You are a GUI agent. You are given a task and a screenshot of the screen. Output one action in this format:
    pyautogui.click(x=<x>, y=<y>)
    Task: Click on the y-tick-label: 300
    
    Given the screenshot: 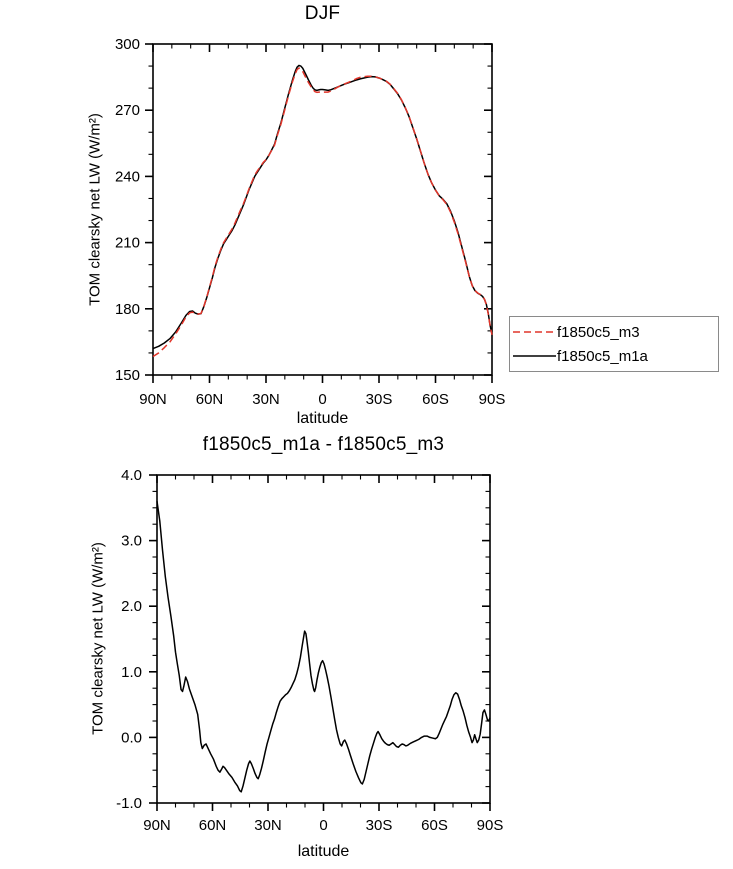 What is the action you would take?
    pyautogui.click(x=127, y=44)
    